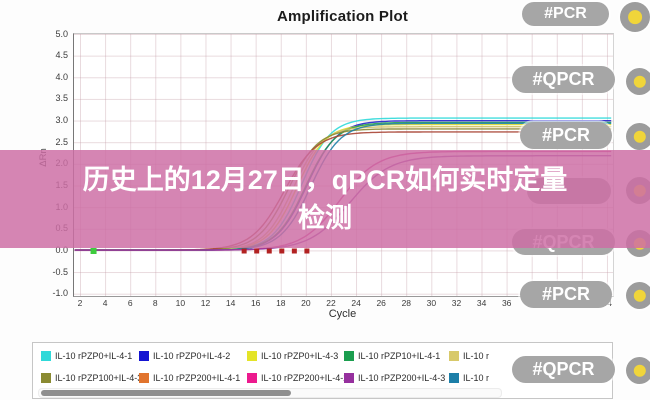 This screenshot has width=650, height=400. I want to click on legend-label: IL-10 rPZP10+IL-4-1, so click(399, 356).